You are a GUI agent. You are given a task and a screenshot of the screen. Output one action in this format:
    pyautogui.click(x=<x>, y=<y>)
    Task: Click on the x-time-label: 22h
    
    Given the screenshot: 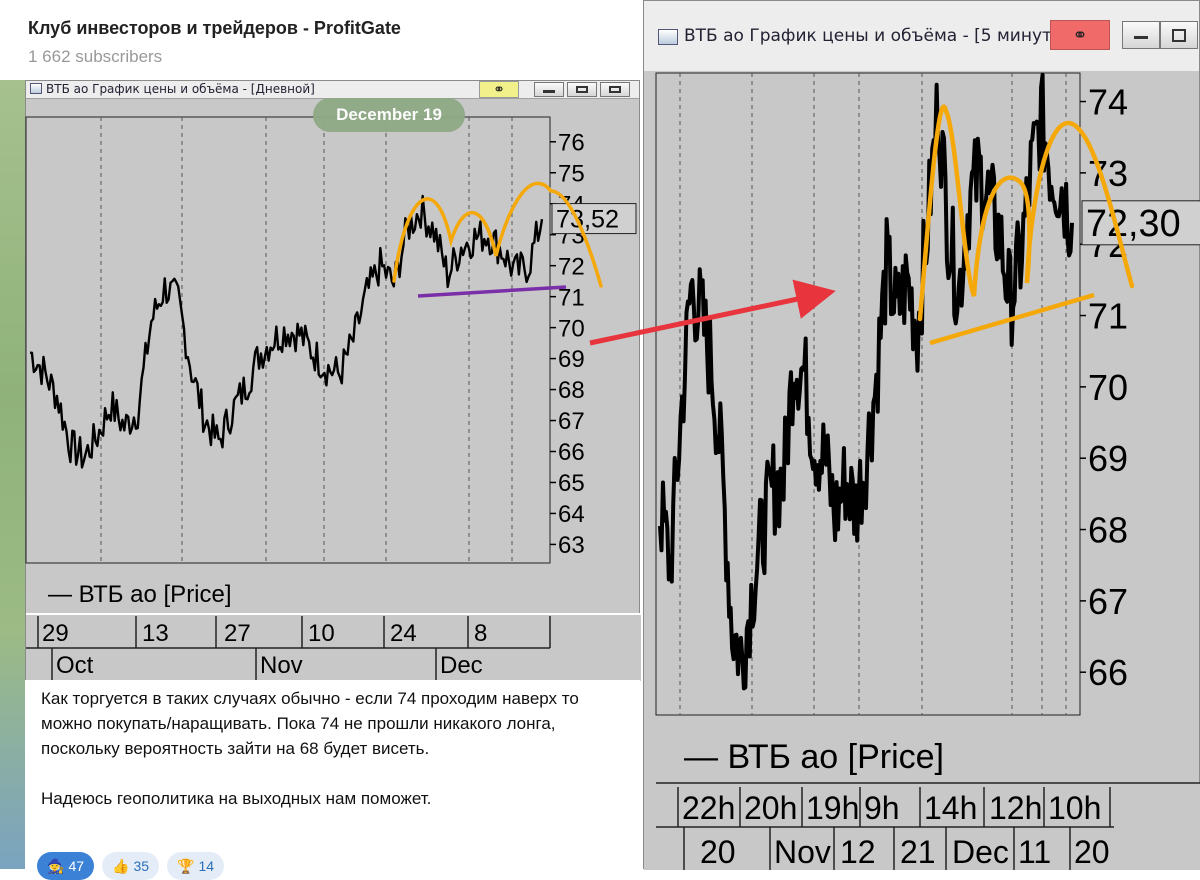 What is the action you would take?
    pyautogui.click(x=708, y=808)
    